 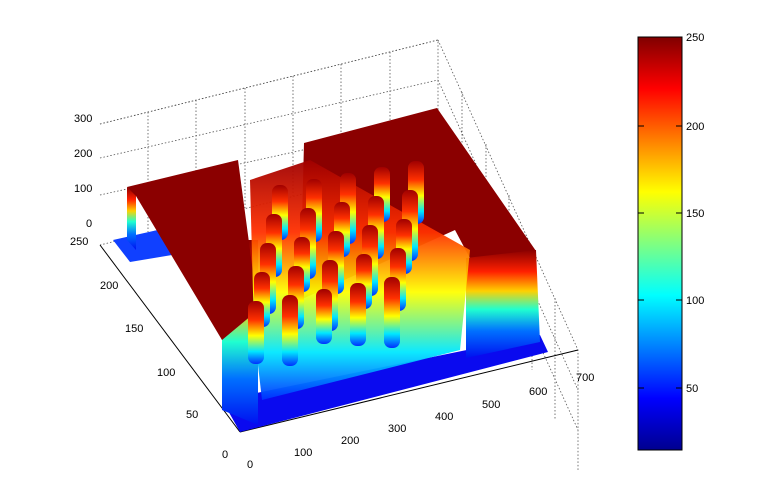 What do you see at coordinates (131, 218) in the screenshot?
I see `left-plateau-wall` at bounding box center [131, 218].